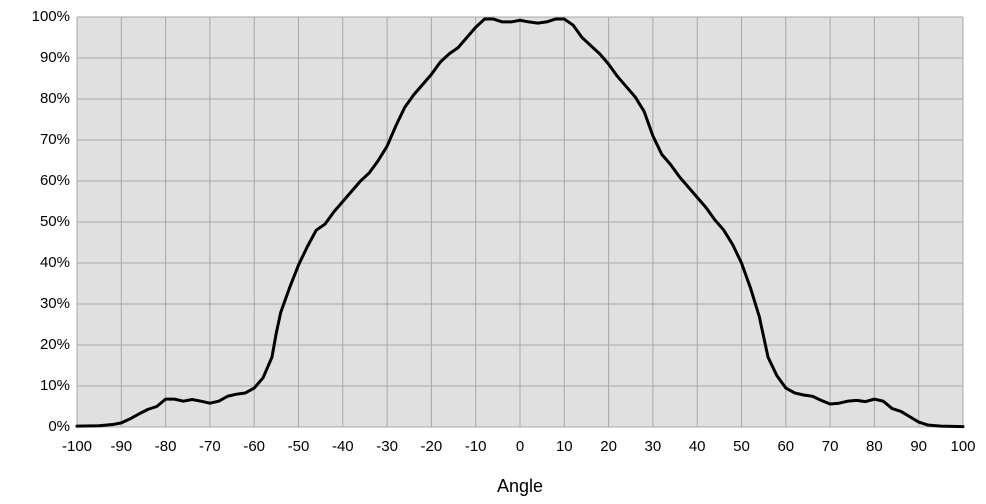  What do you see at coordinates (918, 446) in the screenshot?
I see `x-tick-label: 90` at bounding box center [918, 446].